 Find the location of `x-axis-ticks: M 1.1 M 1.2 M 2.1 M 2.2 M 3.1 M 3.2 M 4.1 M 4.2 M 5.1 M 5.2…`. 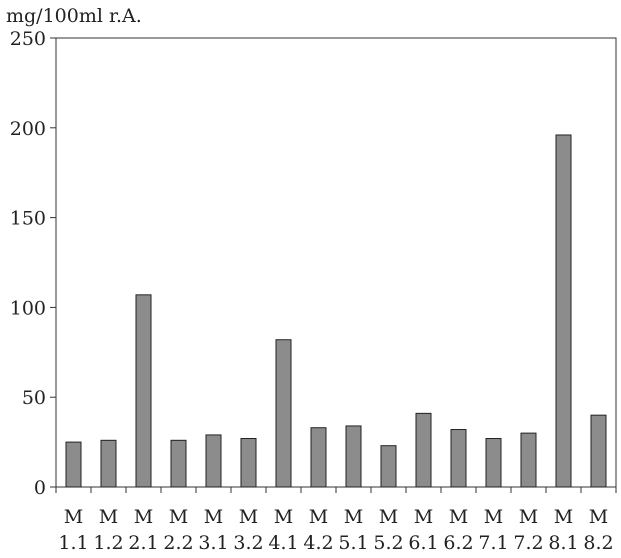

x-axis-ticks: M 1.1 M 1.2 M 2.1 M 2.2 M 3.1 M 3.2 M 4.1 M 4.2 M 5.1 M 5.2… is located at coordinates (336, 520).